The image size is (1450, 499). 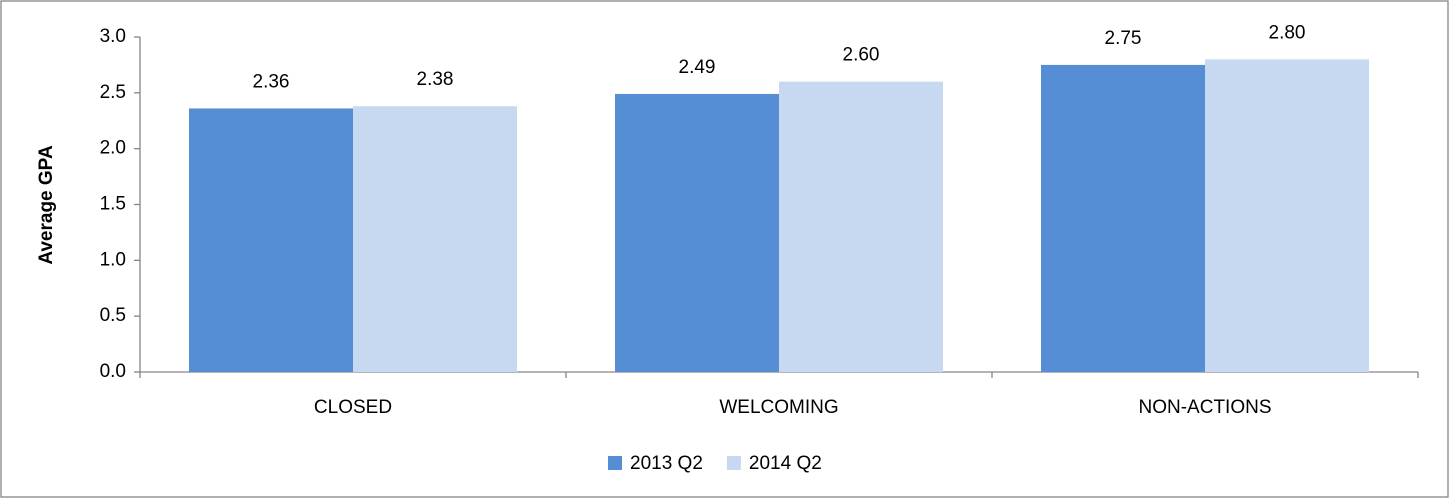 I want to click on y-tick-label: 3.0, so click(x=113, y=36).